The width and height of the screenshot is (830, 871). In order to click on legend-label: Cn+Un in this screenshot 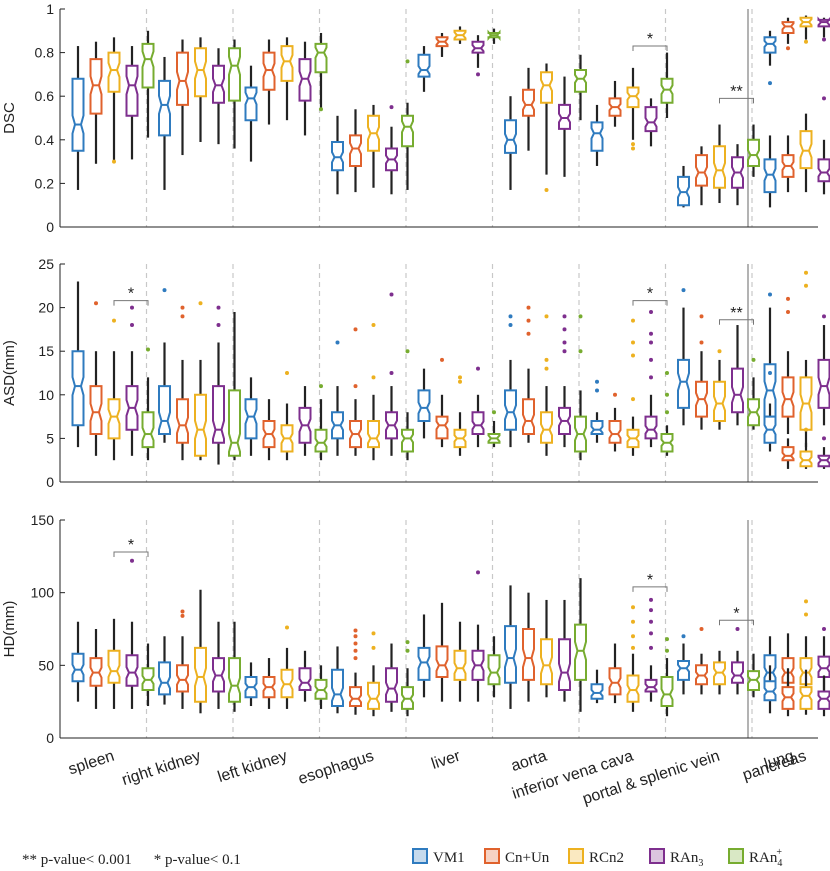, I will do `click(527, 858)`.